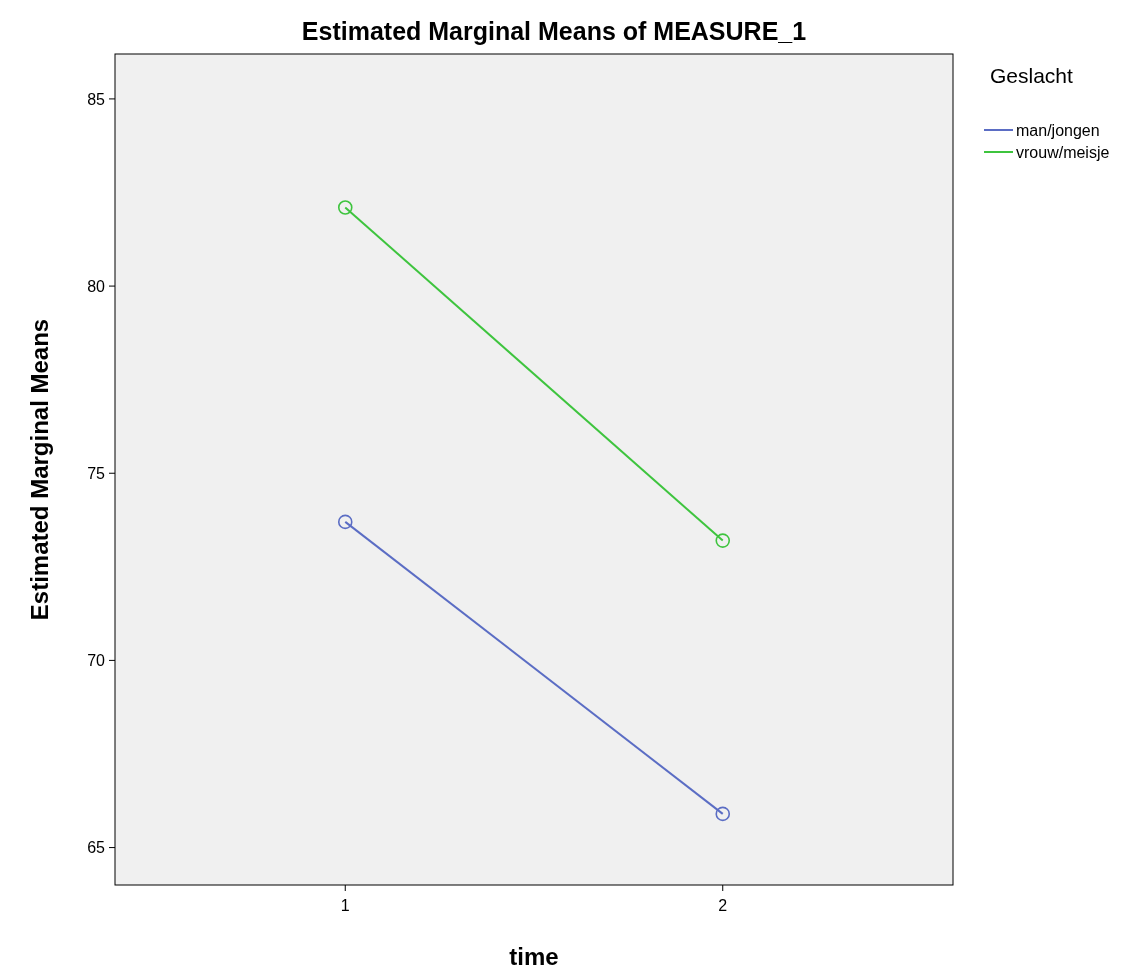 This screenshot has width=1130, height=969. Describe the element at coordinates (1032, 75) in the screenshot. I see `legend-title: Geslacht` at that location.